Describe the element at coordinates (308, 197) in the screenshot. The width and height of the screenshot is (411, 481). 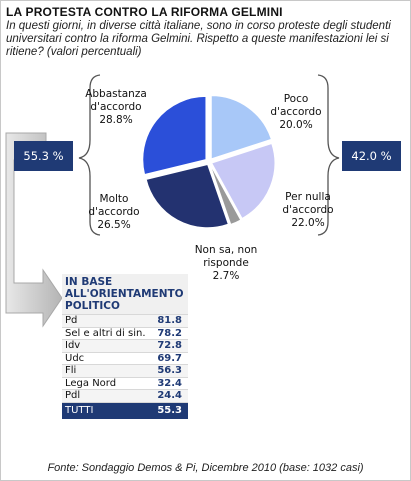
I see `label-per-nulla-line1: Per nulla` at that location.